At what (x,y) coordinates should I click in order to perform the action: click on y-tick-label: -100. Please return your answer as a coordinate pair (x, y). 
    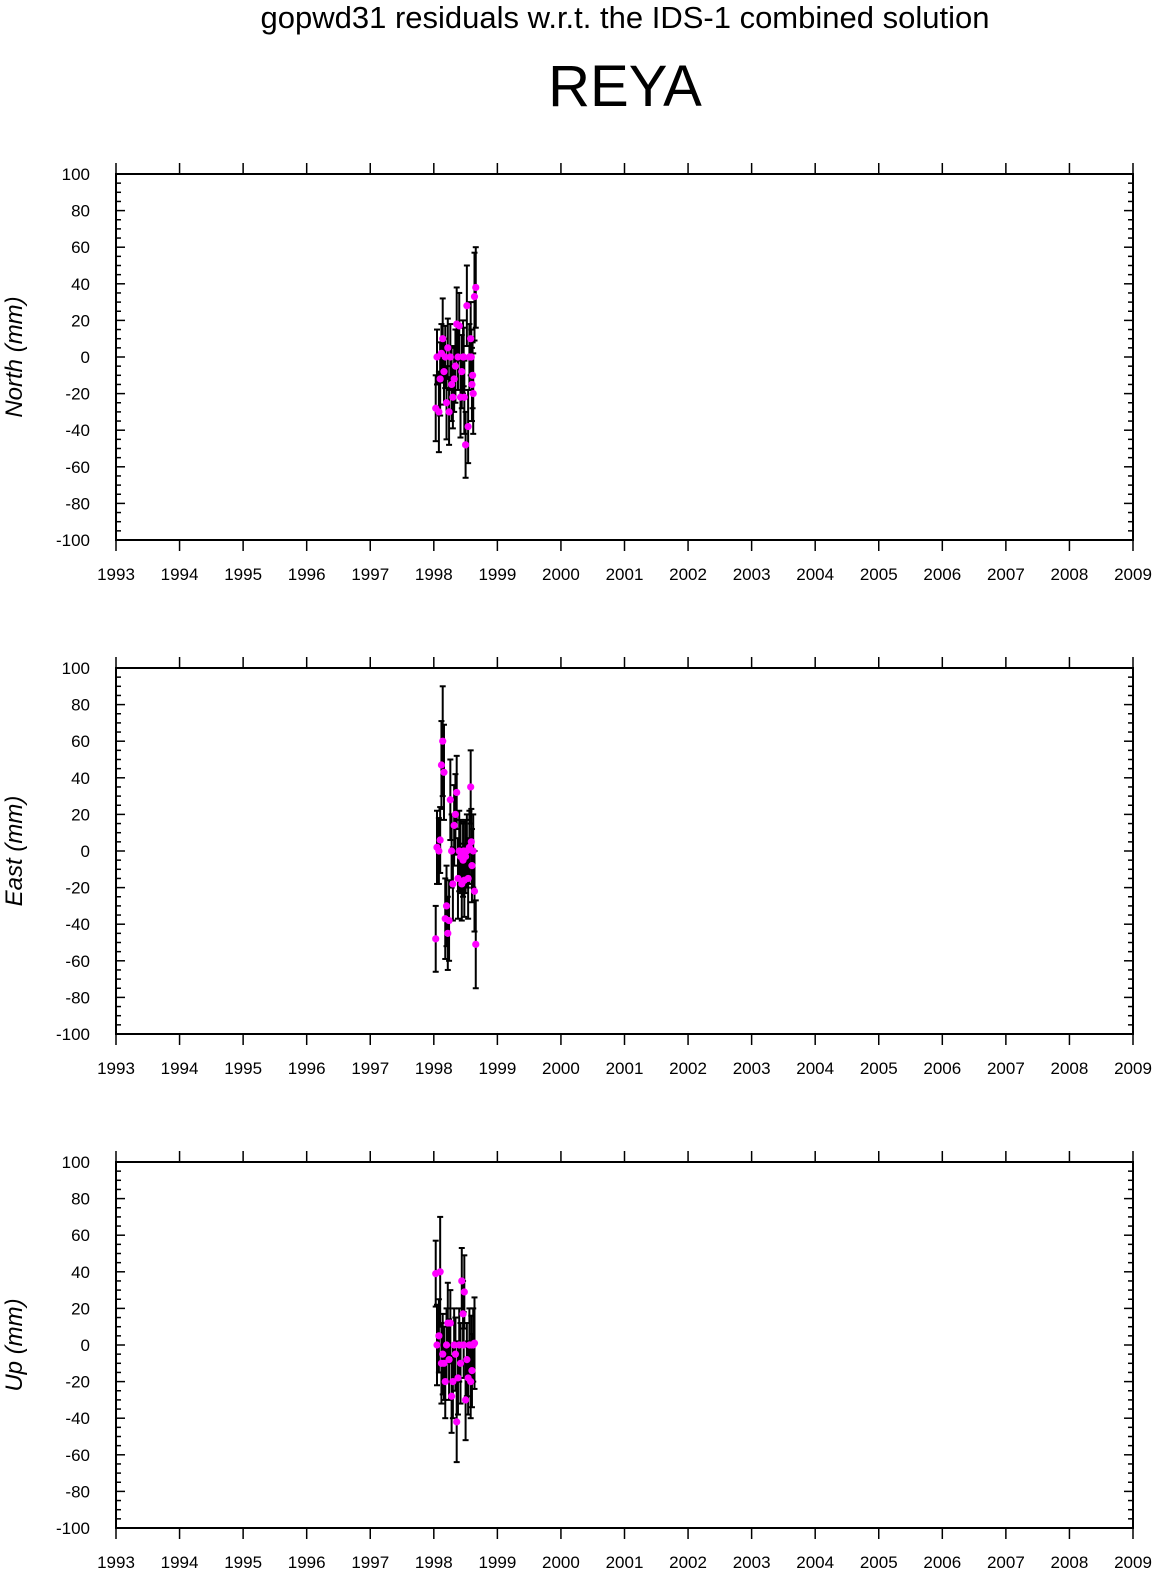
    Looking at the image, I should click on (73, 1528).